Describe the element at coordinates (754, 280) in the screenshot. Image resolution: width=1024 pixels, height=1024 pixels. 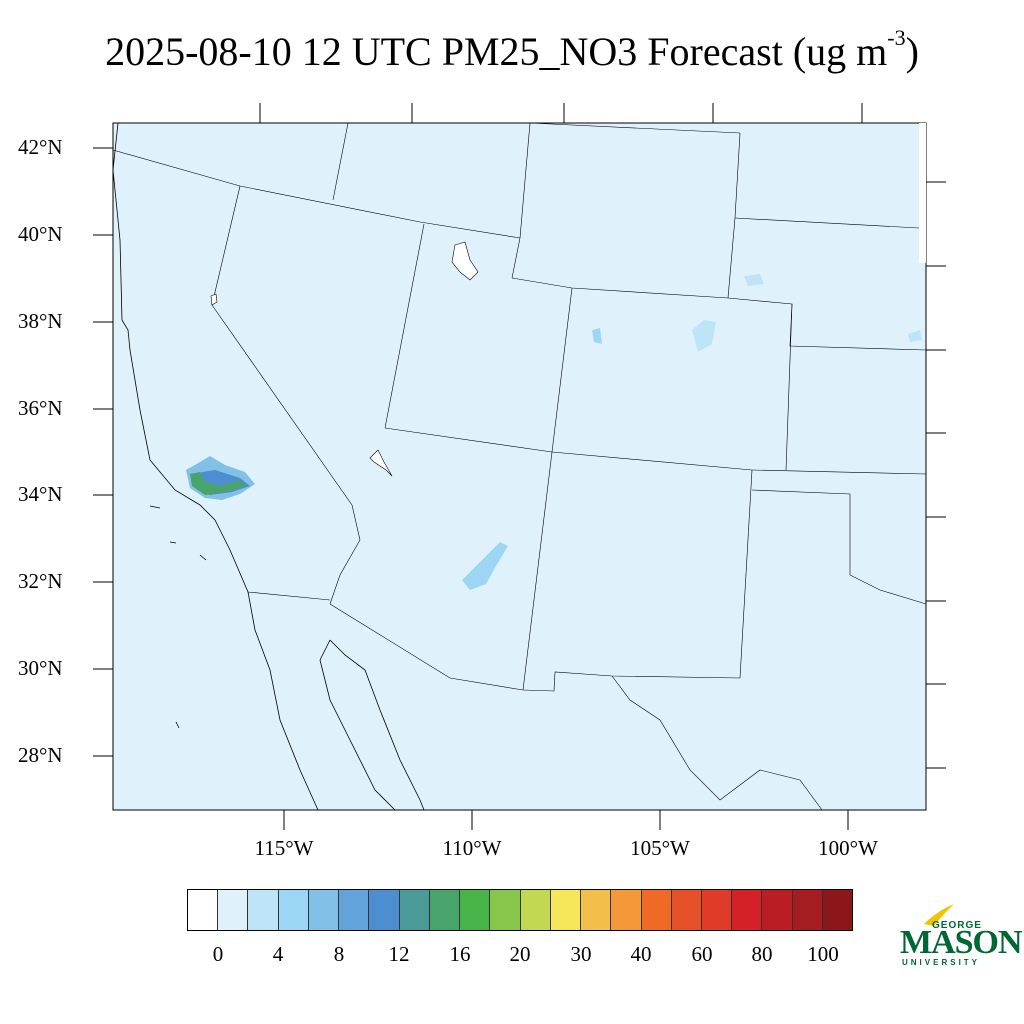
I see `wyoming-patch` at that location.